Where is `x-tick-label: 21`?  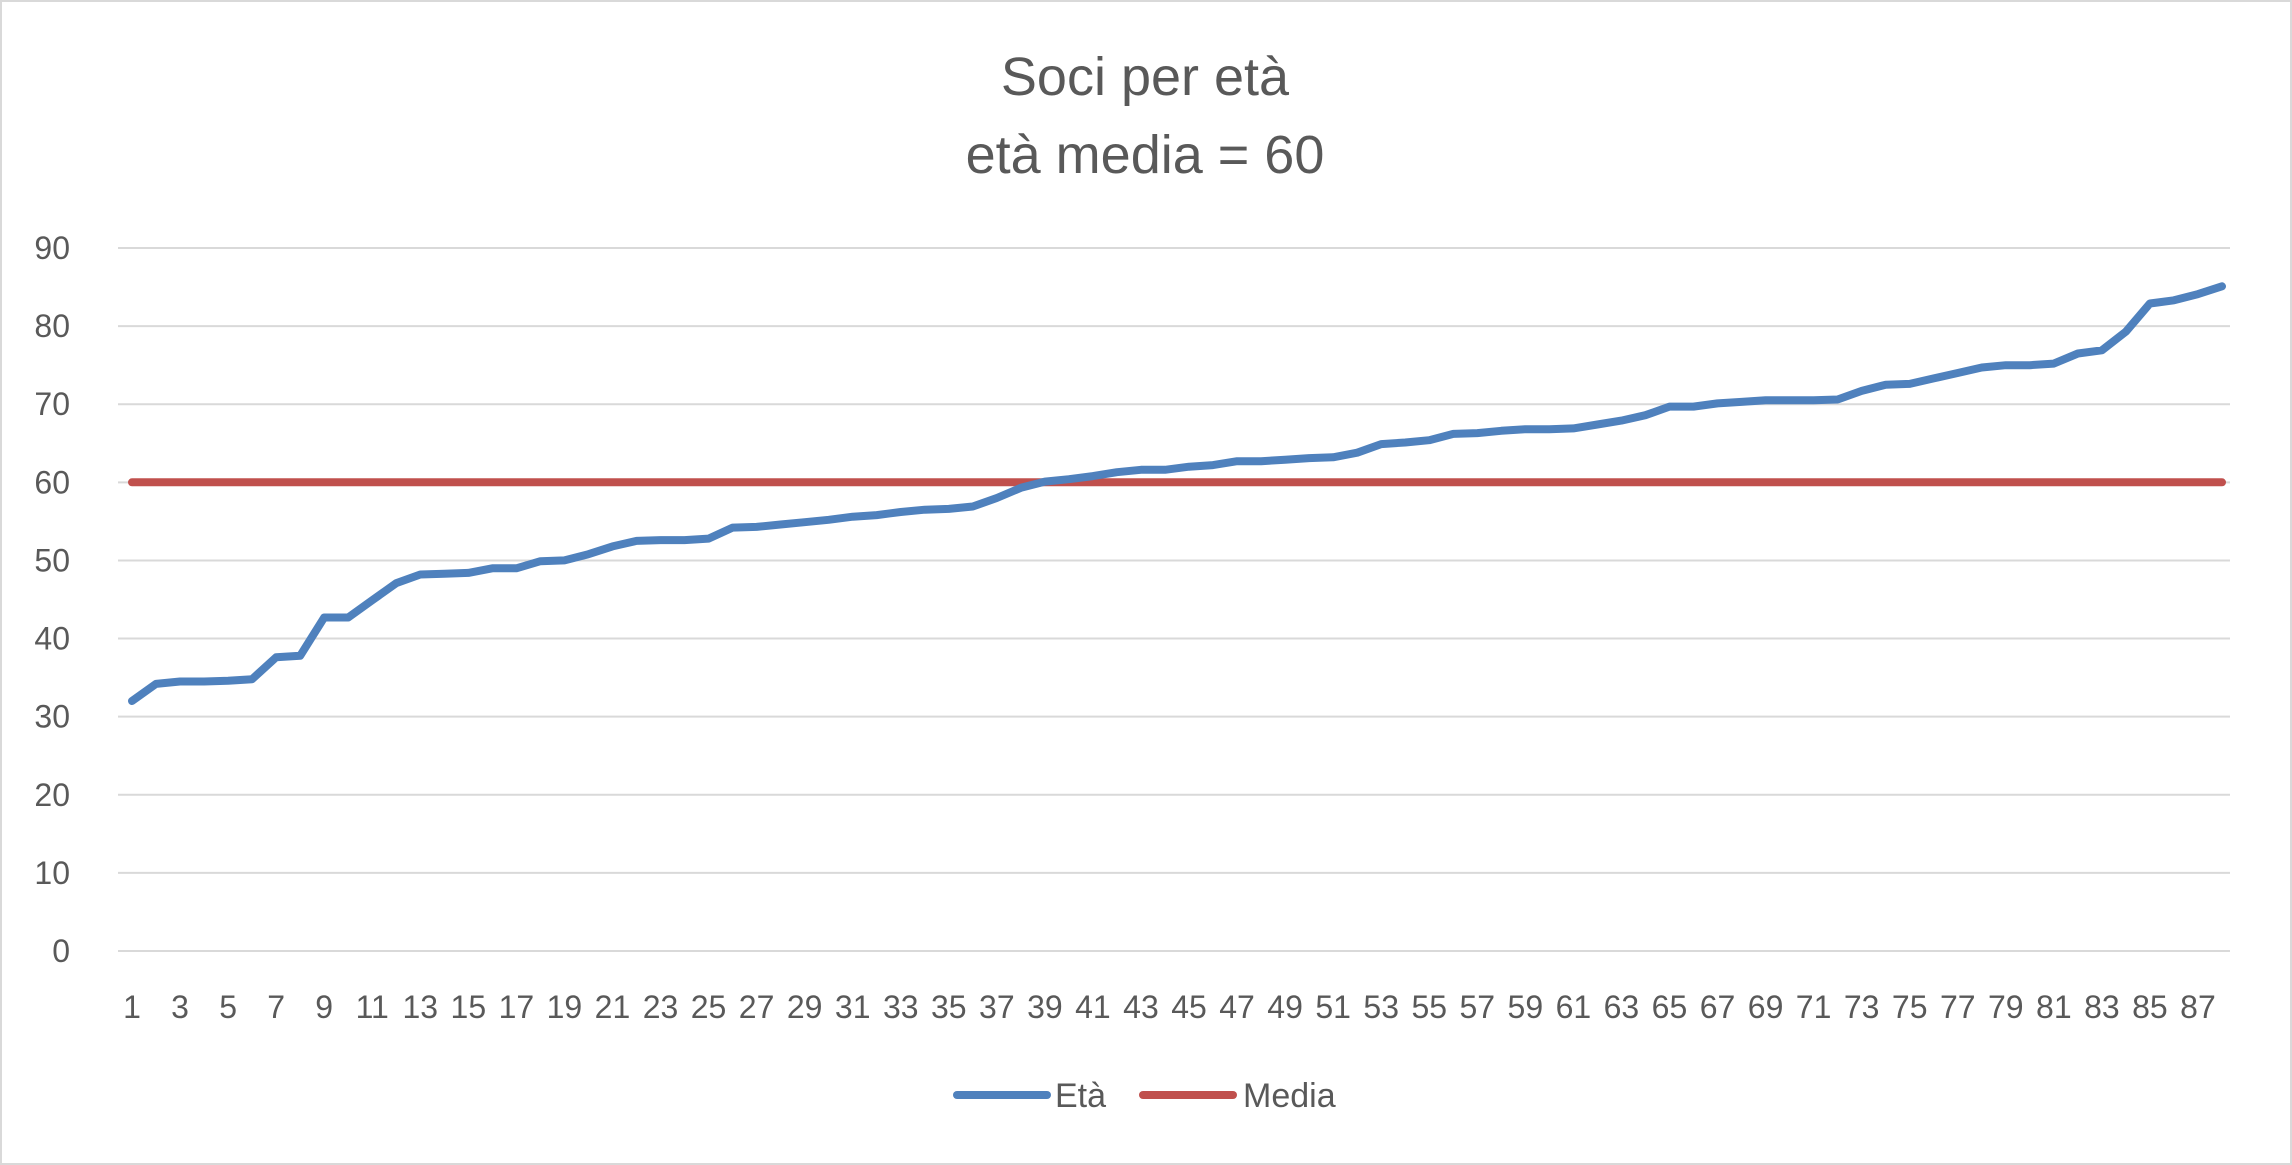
x-tick-label: 21 is located at coordinates (613, 1007).